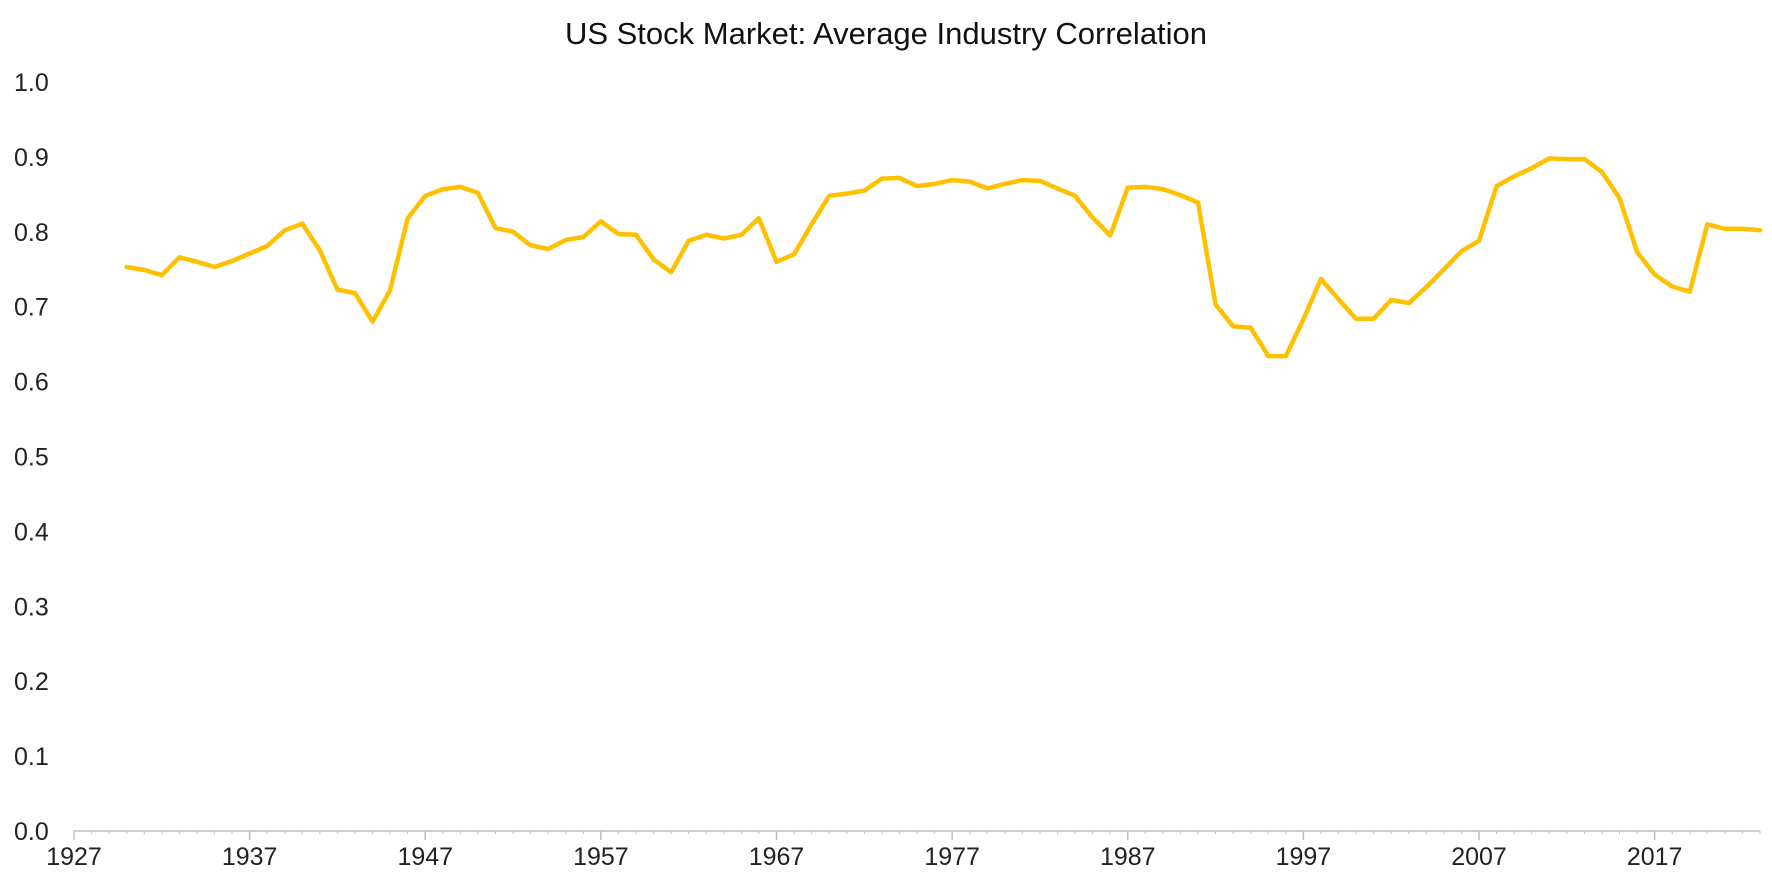 The image size is (1772, 891). Describe the element at coordinates (601, 857) in the screenshot. I see `x-tick-label: 1957` at that location.